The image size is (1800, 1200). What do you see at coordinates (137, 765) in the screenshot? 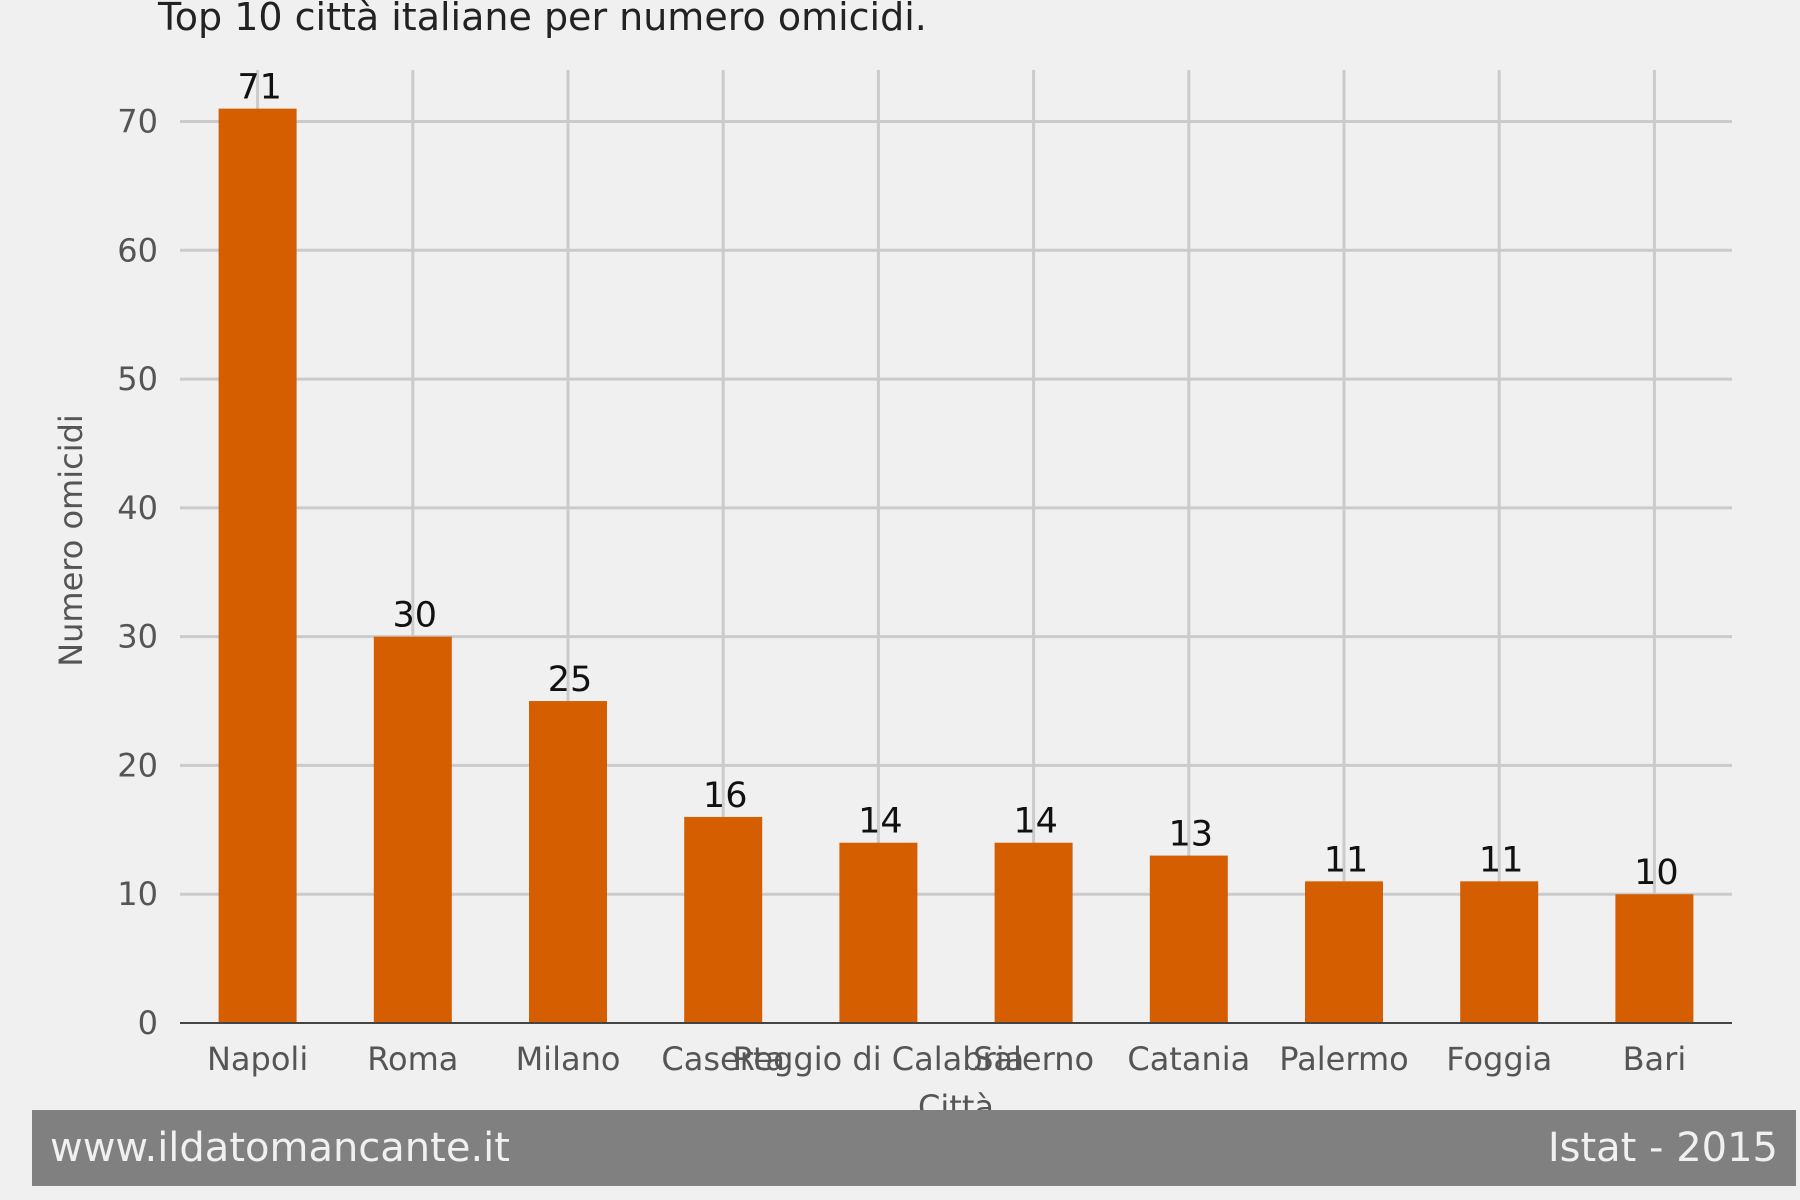
I see `y-tick-label: 20` at bounding box center [137, 765].